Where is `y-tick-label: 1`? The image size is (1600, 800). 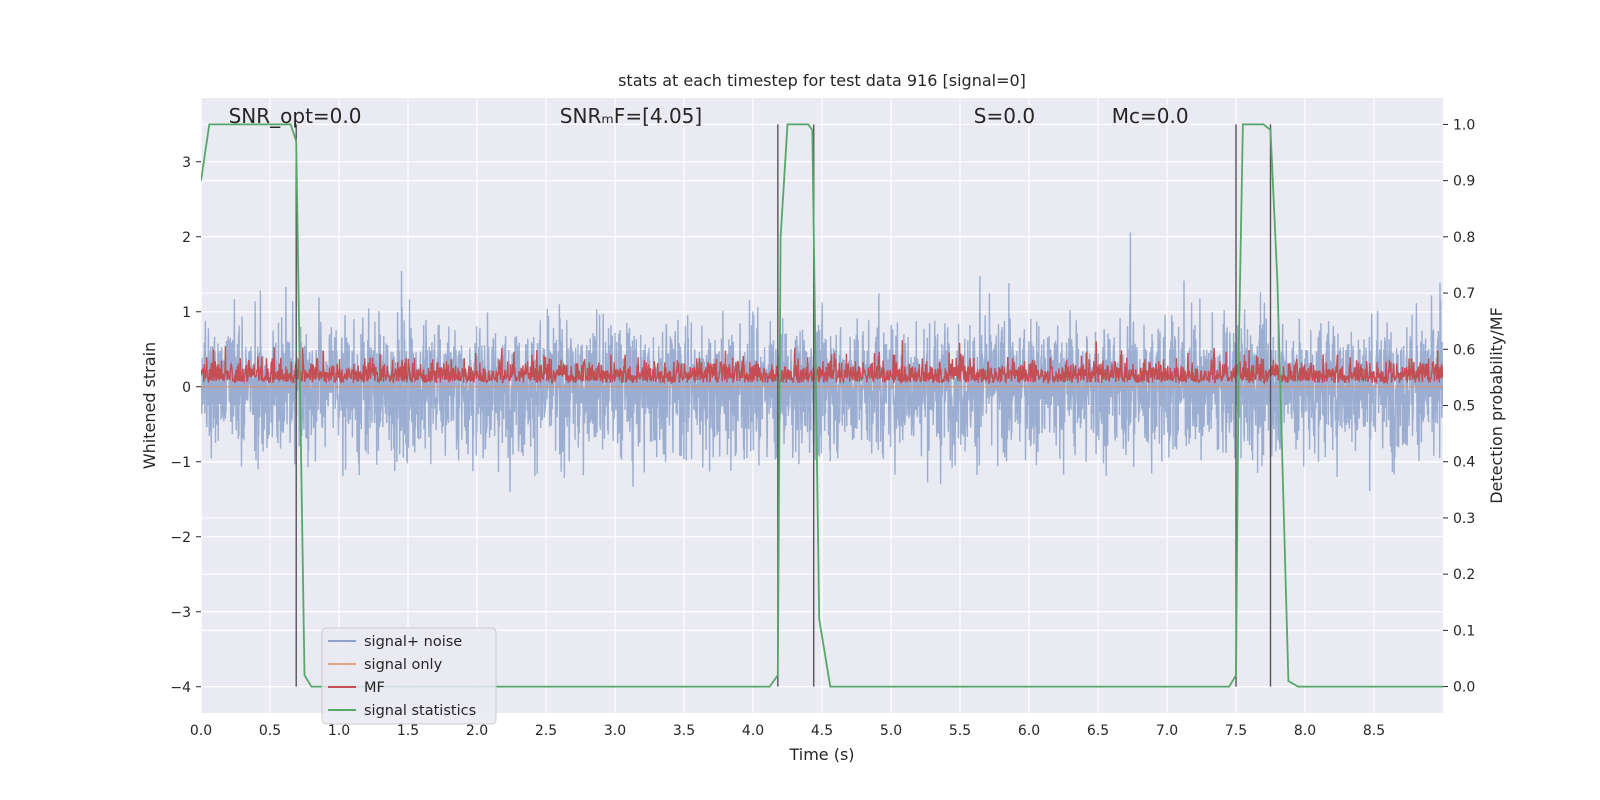 y-tick-label: 1 is located at coordinates (186, 313).